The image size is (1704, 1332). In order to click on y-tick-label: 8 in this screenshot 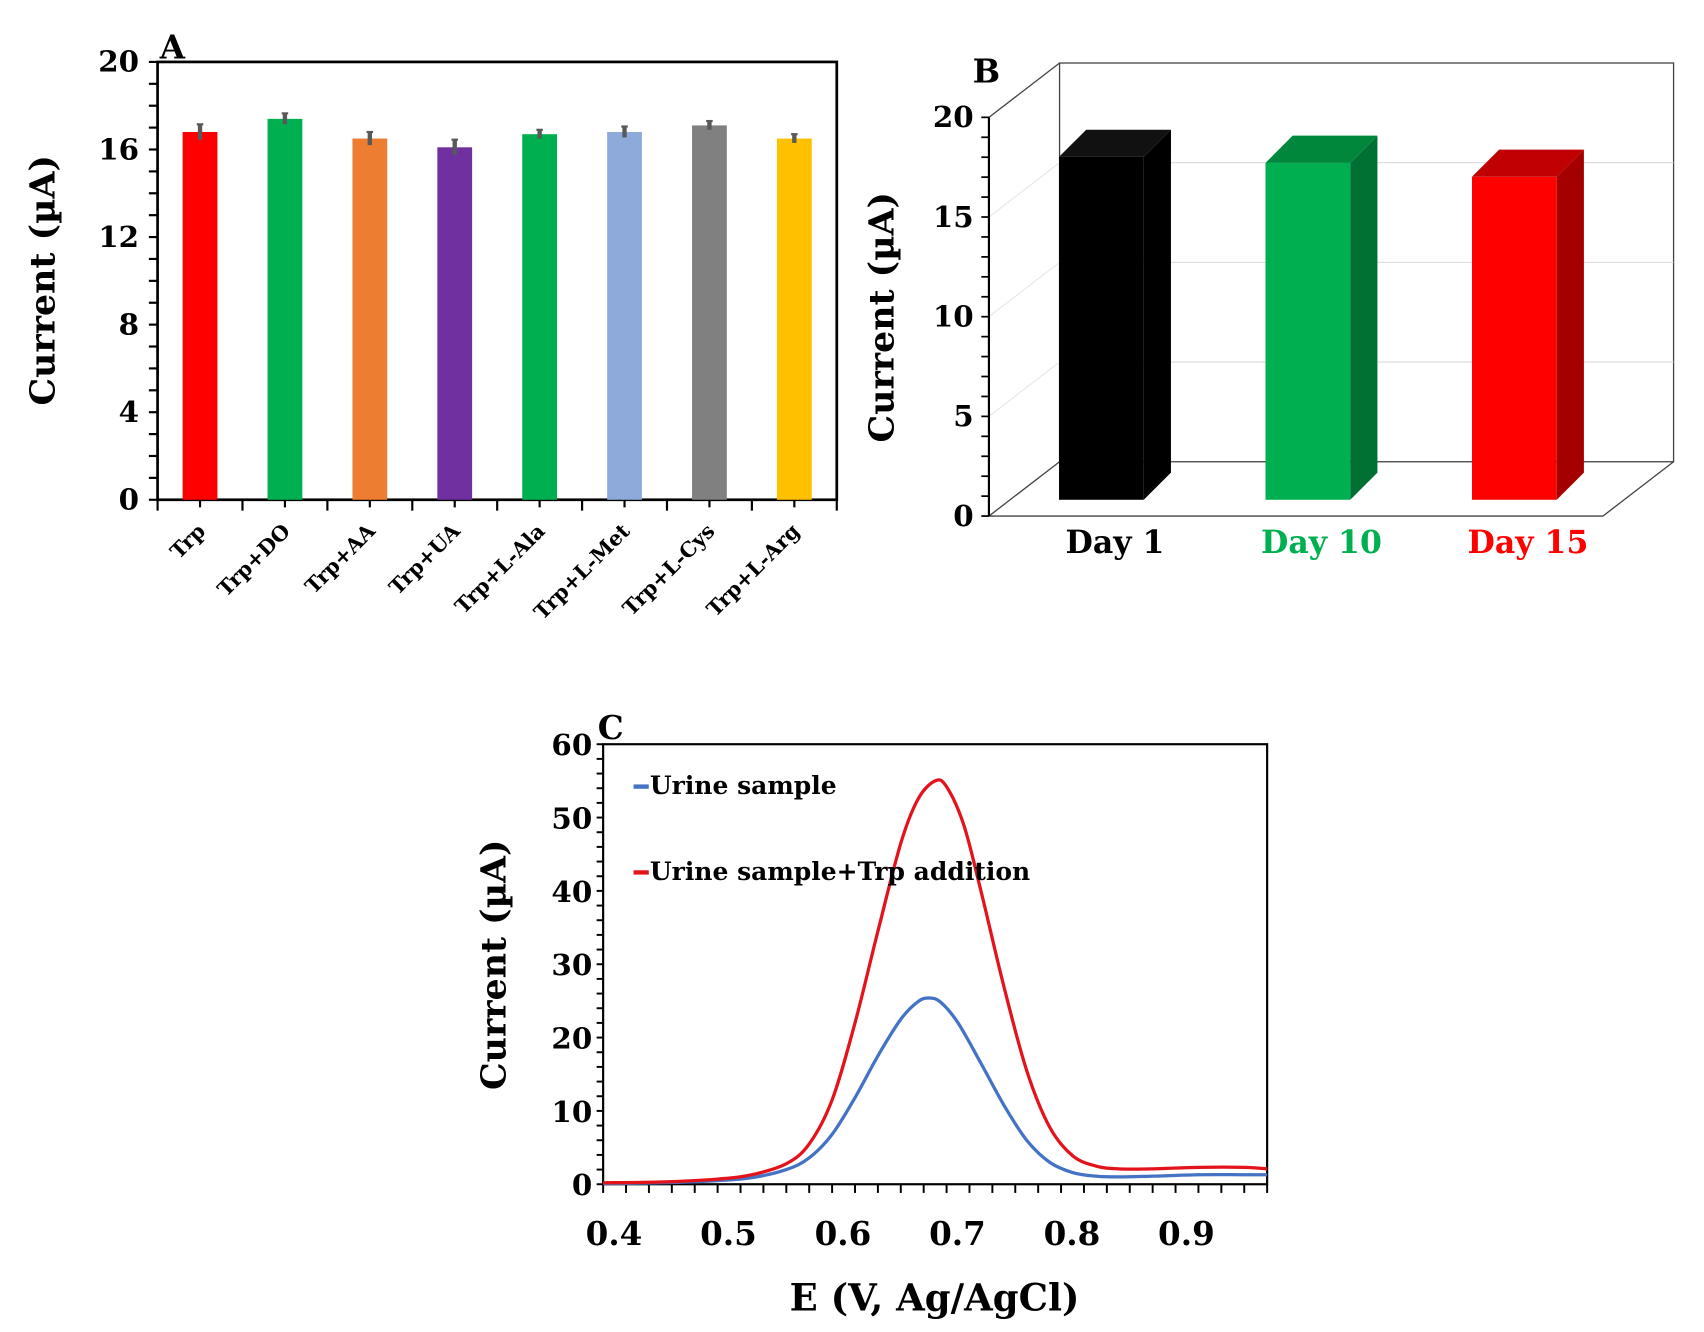, I will do `click(129, 323)`.